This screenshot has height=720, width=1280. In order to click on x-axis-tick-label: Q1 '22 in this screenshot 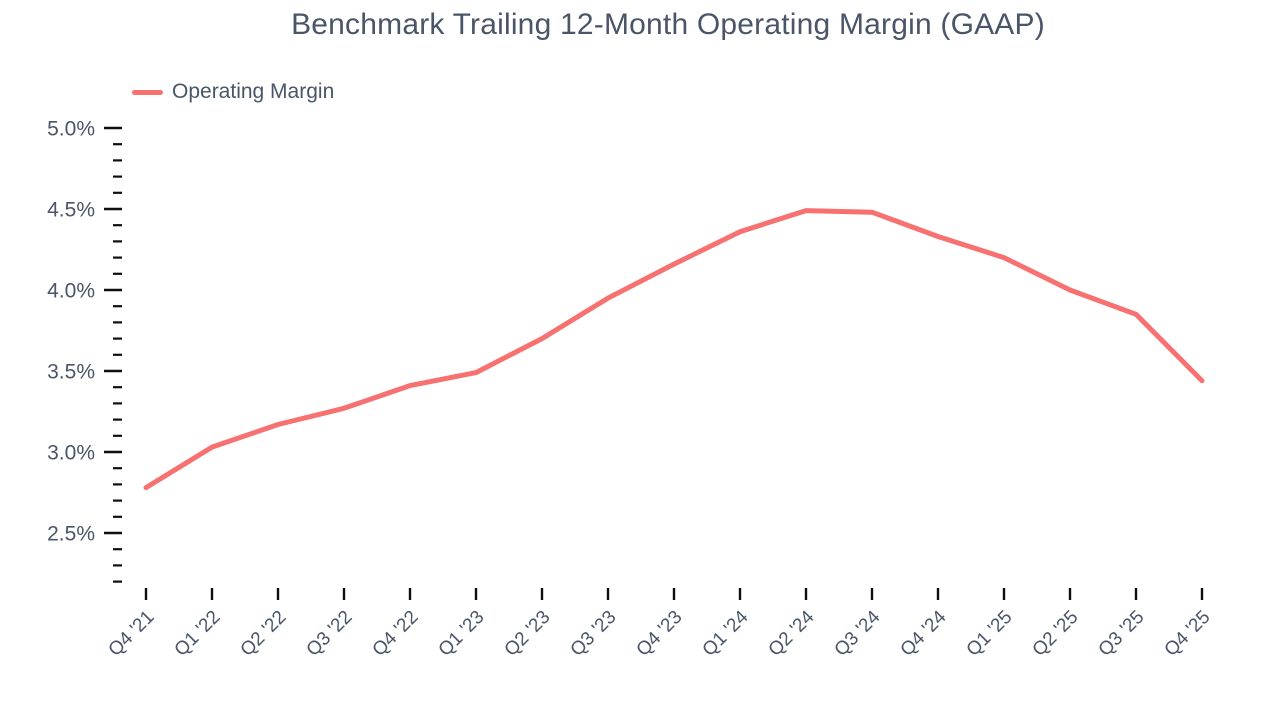, I will do `click(198, 634)`.